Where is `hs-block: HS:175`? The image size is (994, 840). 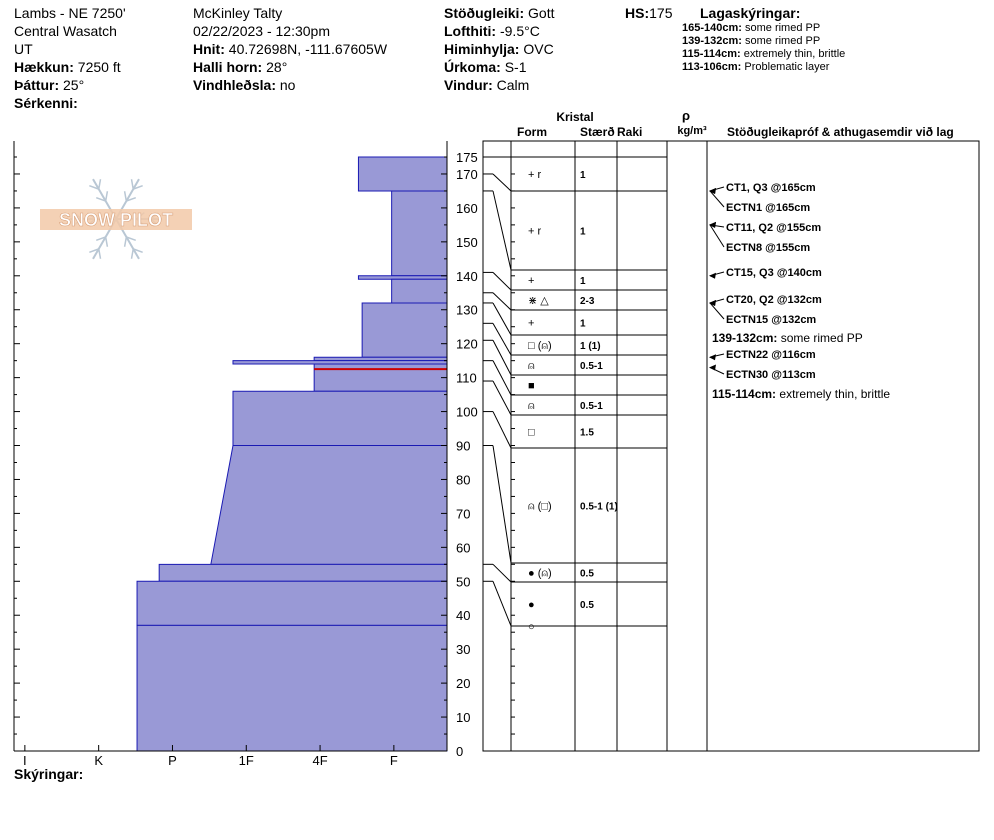
hs-block: HS:175 is located at coordinates (648, 13).